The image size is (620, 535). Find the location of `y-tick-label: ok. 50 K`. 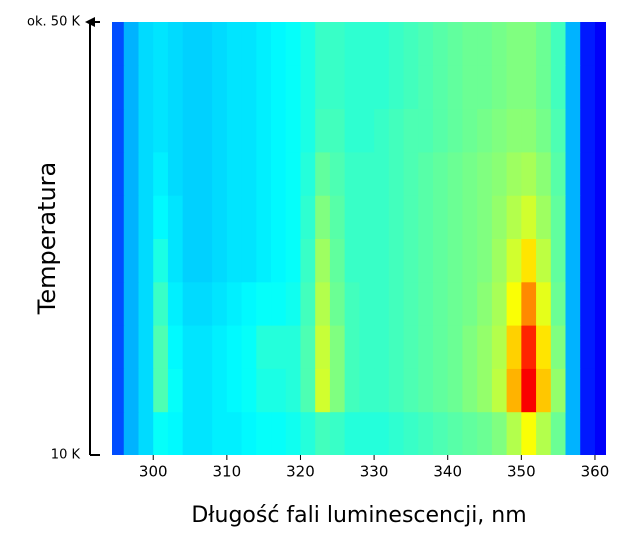

y-tick-label: ok. 50 K is located at coordinates (53, 22).